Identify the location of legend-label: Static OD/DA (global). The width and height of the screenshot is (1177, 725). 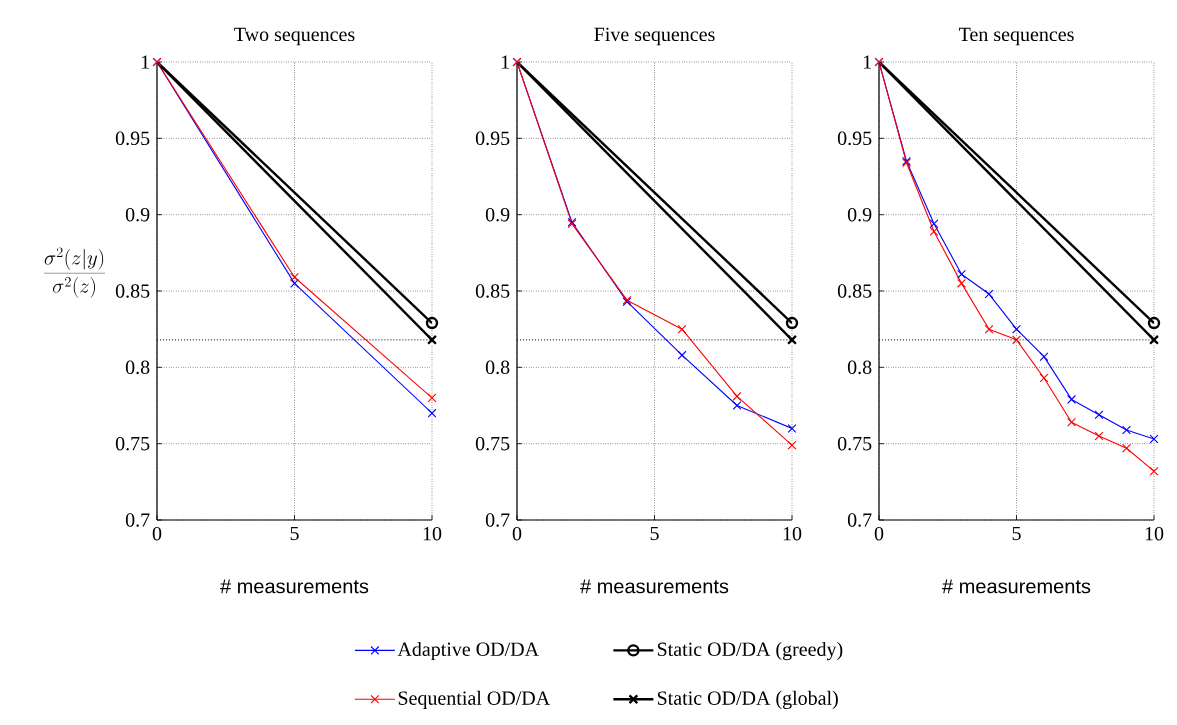
(747, 699).